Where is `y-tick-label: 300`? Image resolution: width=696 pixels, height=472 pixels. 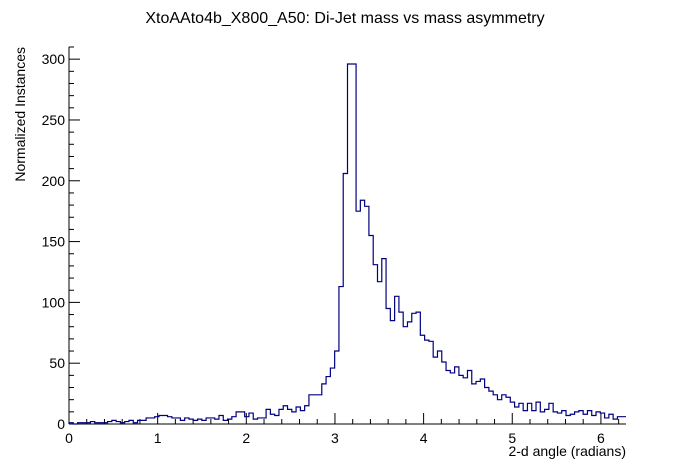
y-tick-label: 300 is located at coordinates (54, 59).